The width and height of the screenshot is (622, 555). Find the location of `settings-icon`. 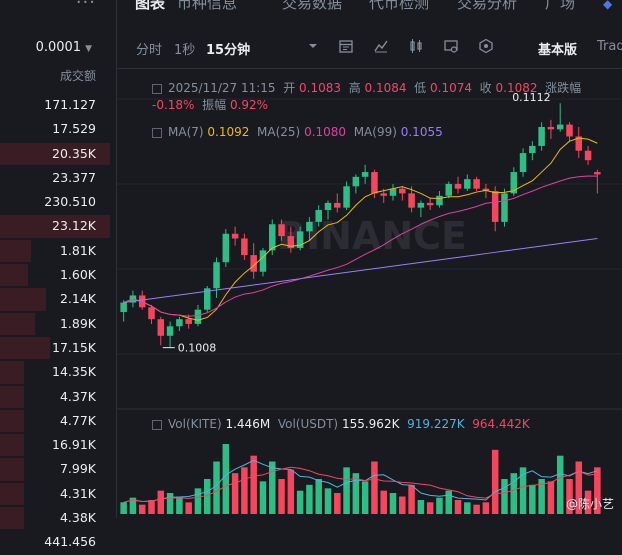

settings-icon is located at coordinates (451, 46).